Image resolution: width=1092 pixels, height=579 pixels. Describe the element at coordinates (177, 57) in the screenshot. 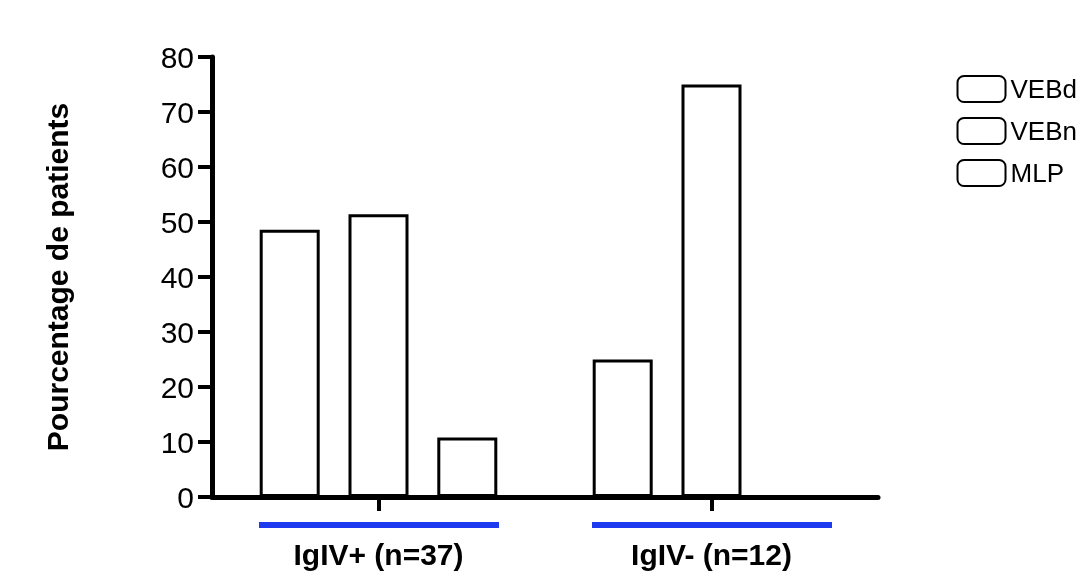

I see `y-tick-label: 80` at that location.